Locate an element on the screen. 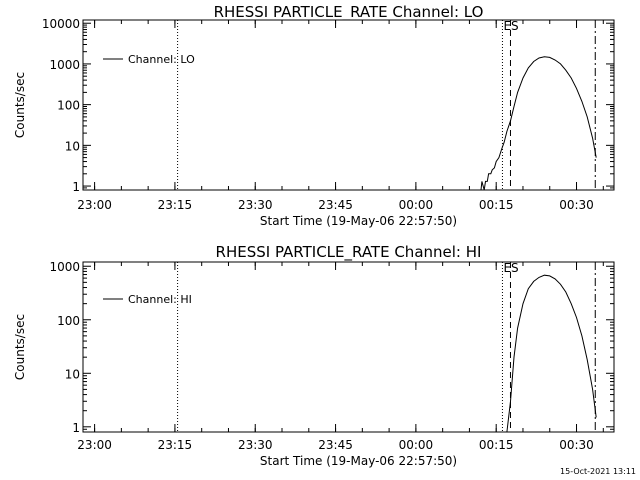  chart-title: RHESSI PARTICLE_RATE Channel: HI is located at coordinates (349, 252).